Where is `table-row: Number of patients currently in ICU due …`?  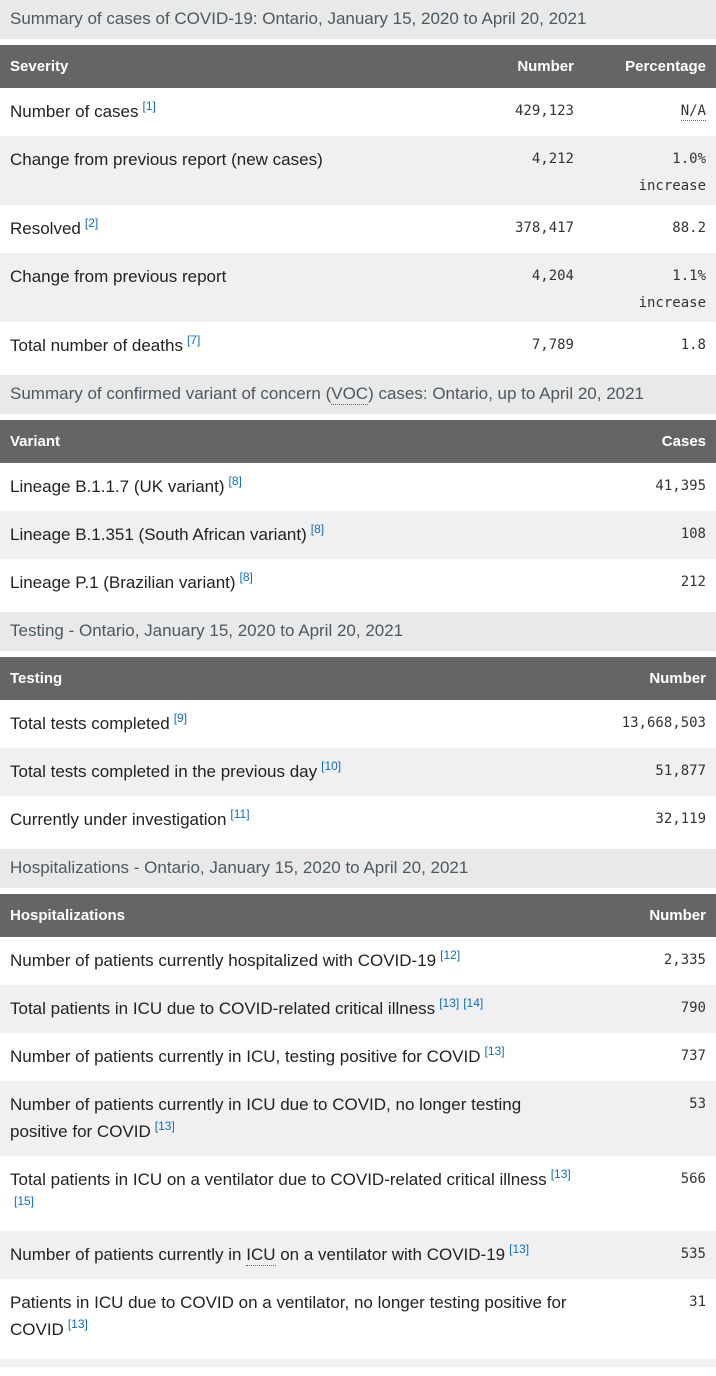
table-row: Number of patients currently in ICU due … is located at coordinates (358, 1118).